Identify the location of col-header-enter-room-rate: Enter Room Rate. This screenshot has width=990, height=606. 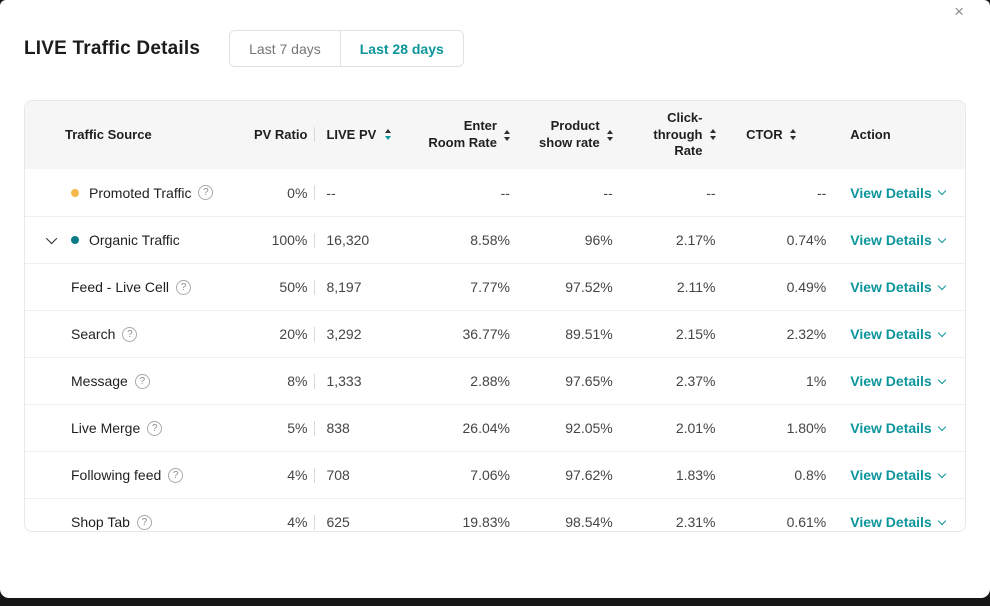
(463, 135).